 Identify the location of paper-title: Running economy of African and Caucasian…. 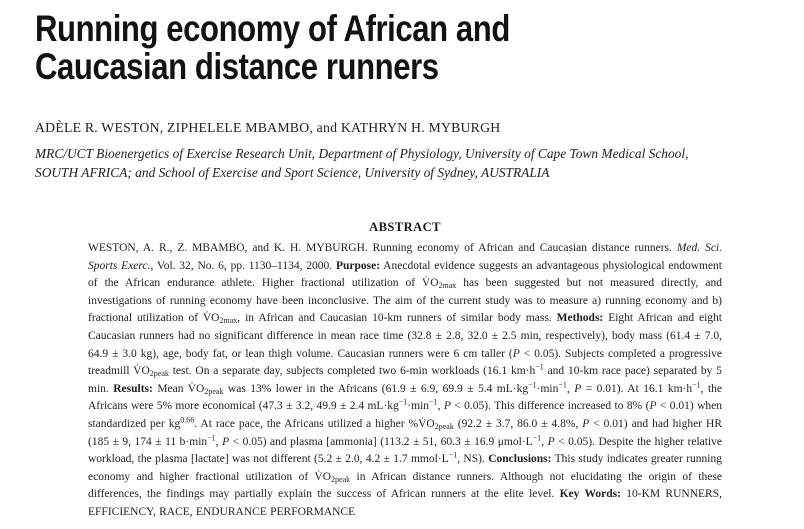
(272, 48).